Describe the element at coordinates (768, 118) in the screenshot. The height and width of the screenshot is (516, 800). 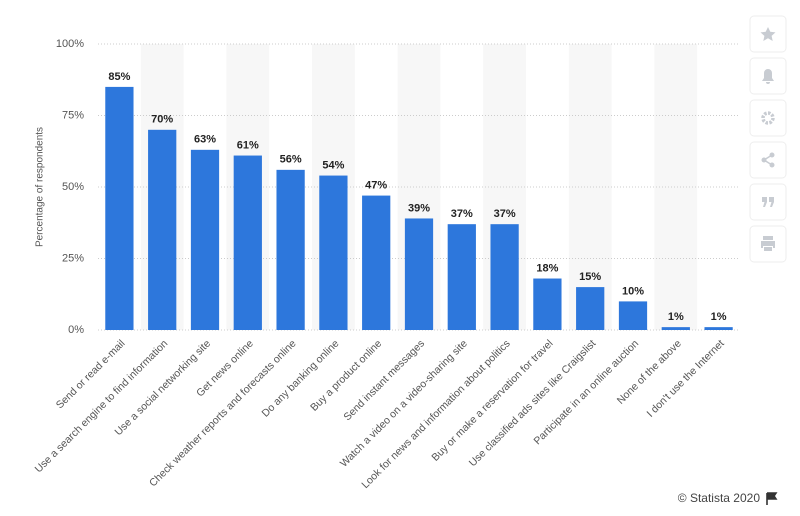
I see `settings-button` at that location.